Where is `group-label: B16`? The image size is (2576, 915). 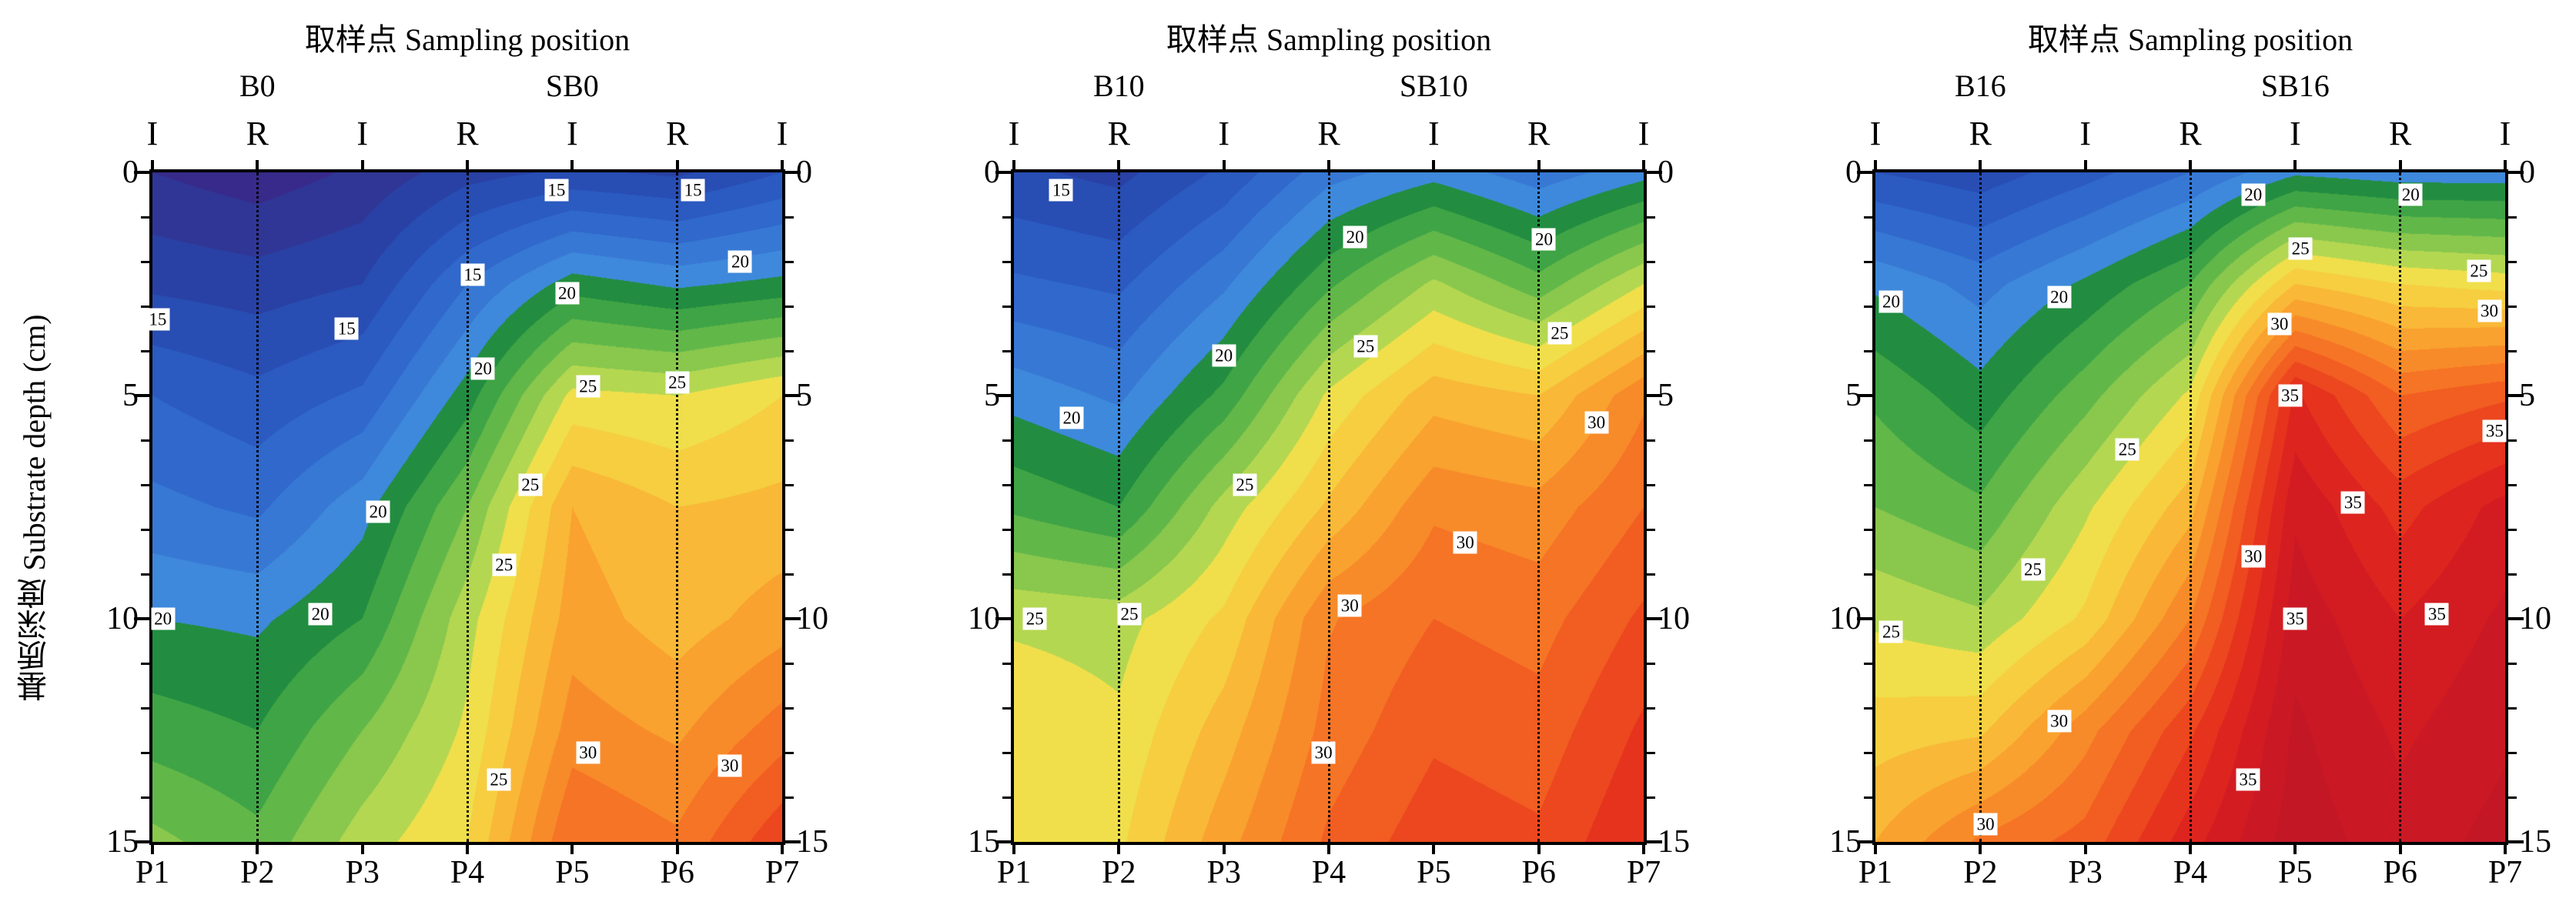
group-label: B16 is located at coordinates (1980, 85).